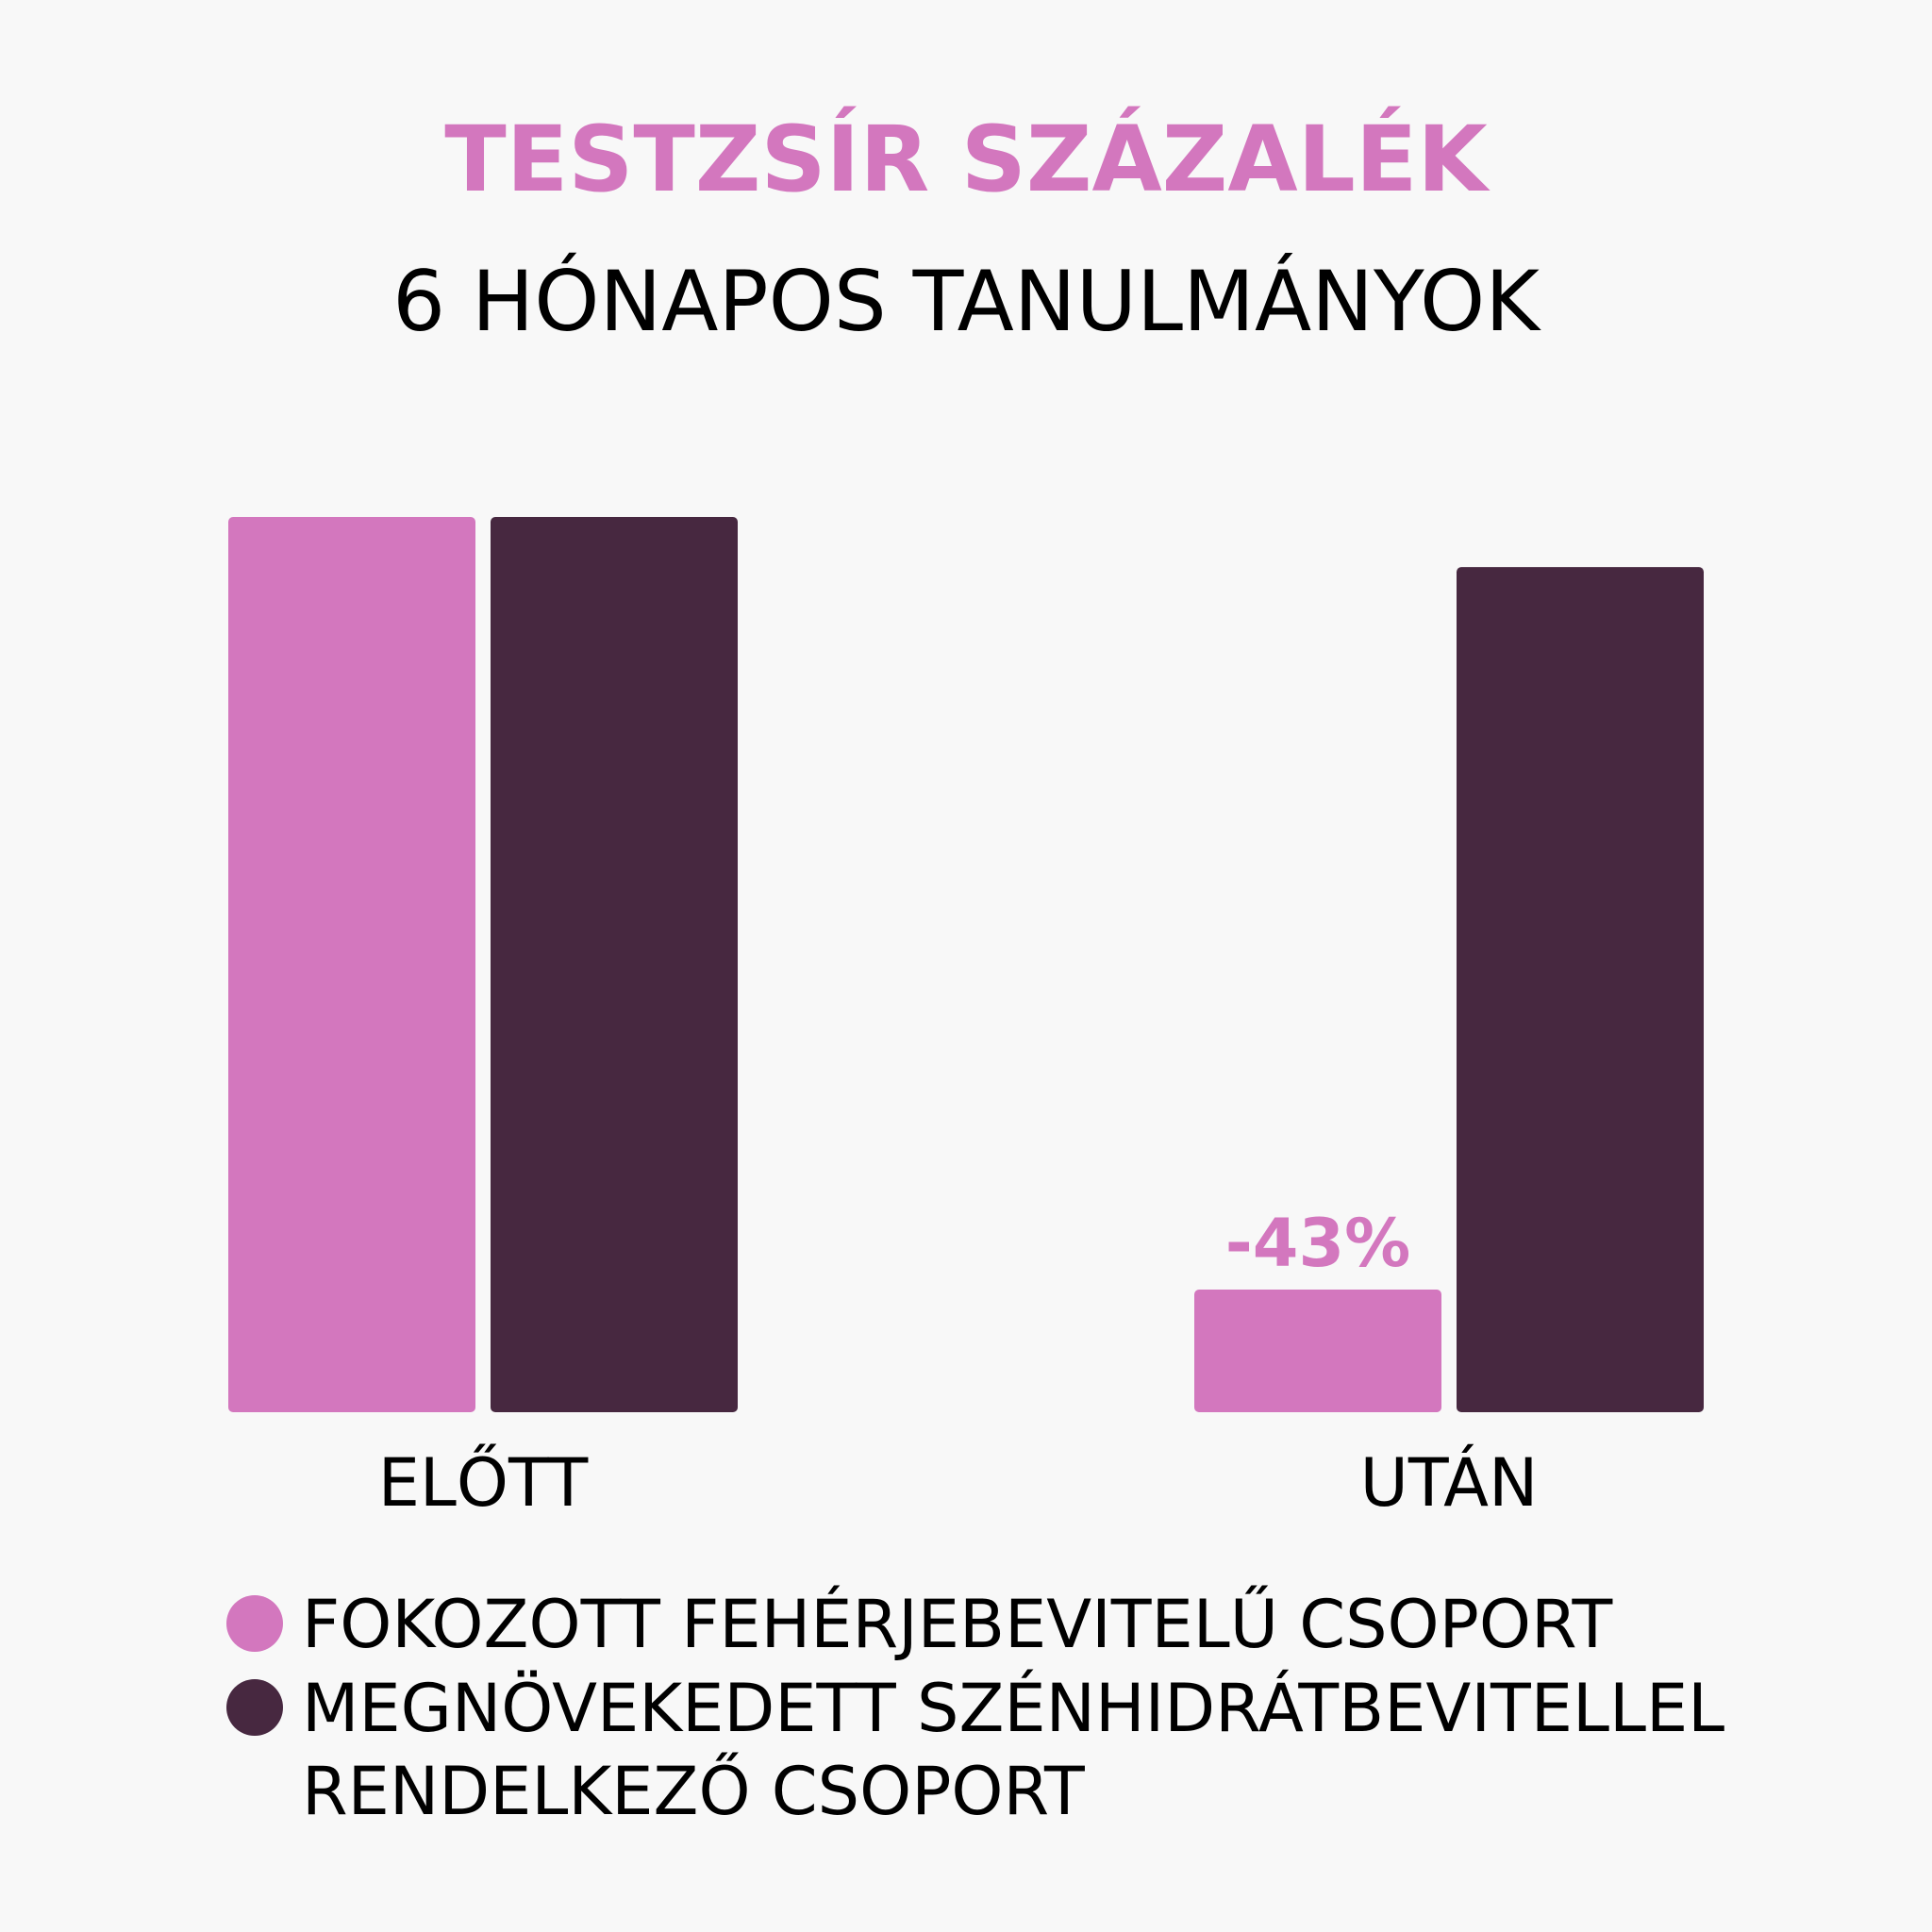  Describe the element at coordinates (967, 301) in the screenshot. I see `chart-subtitle: 6 HÓNAPOS TANULMÁNYOK` at that location.